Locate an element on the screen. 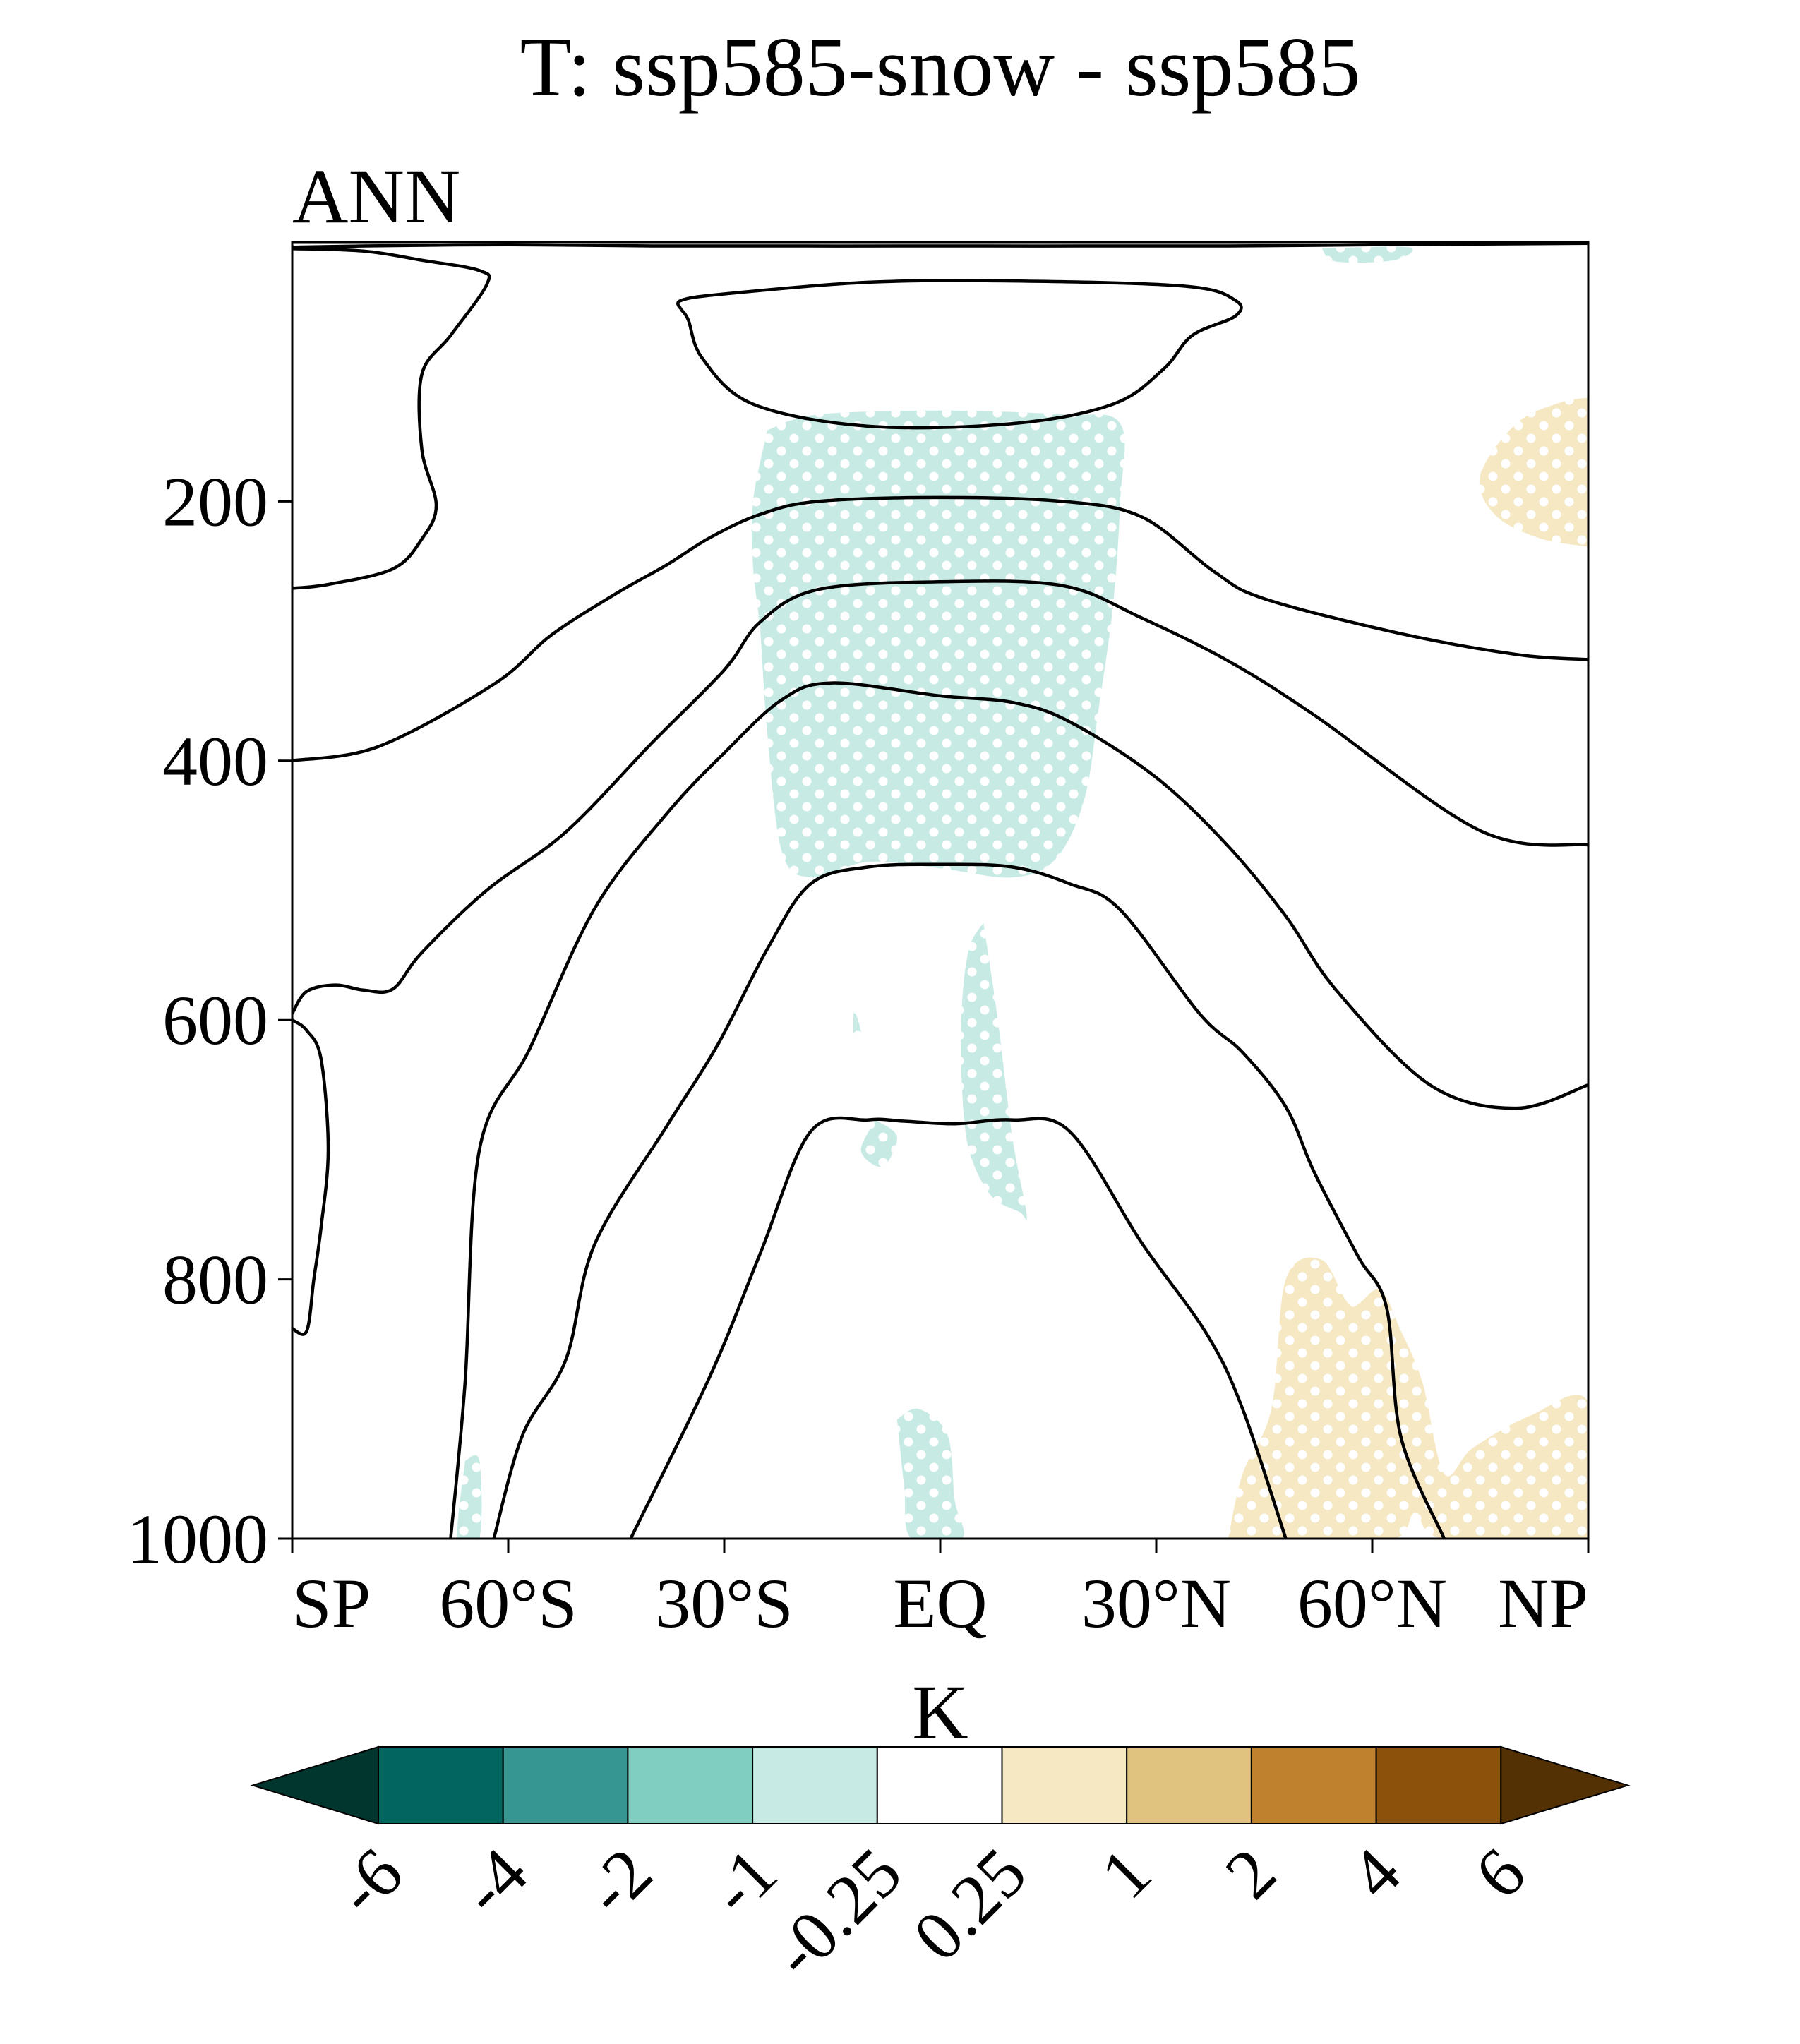 Image resolution: width=1800 pixels, height=2044 pixels. colorbar-level-label: -6 is located at coordinates (369, 1881).